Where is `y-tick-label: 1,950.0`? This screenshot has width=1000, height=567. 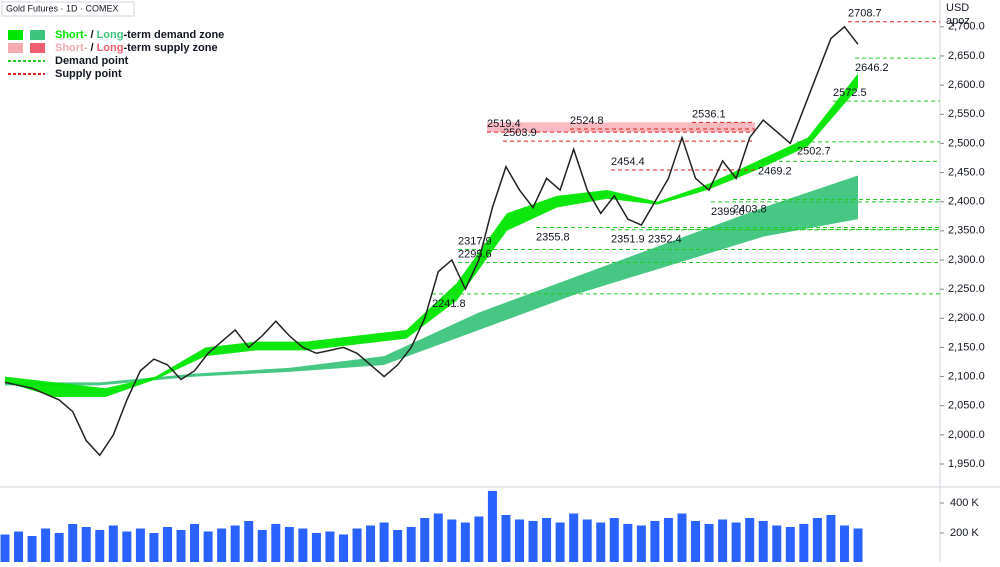 y-tick-label: 1,950.0 is located at coordinates (966, 464).